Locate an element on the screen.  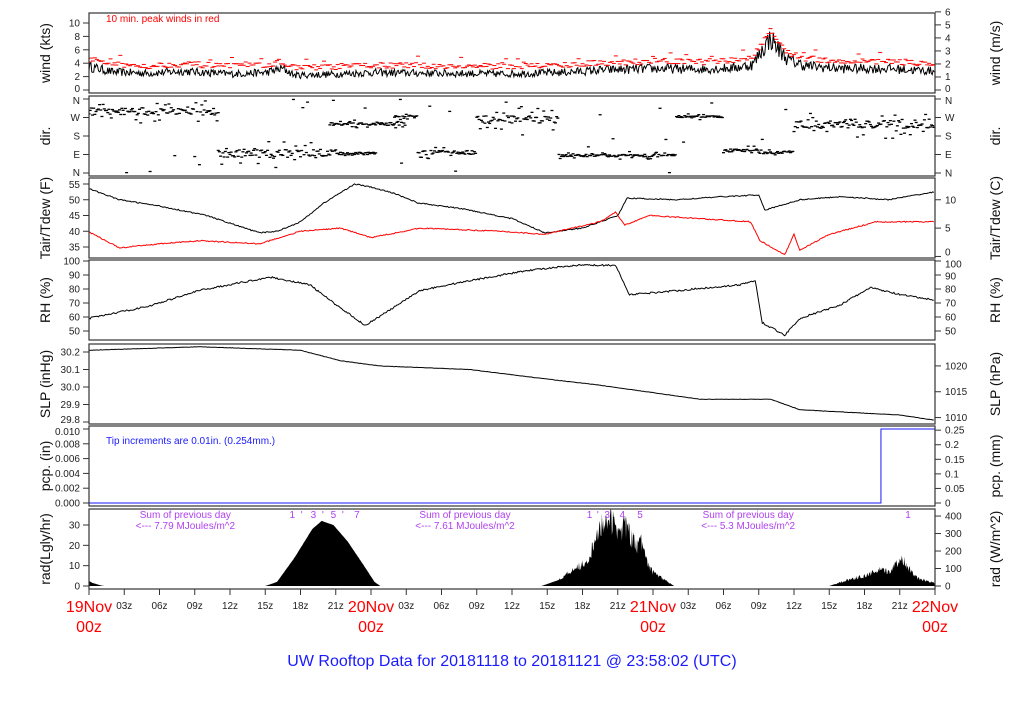
plot-area-dir is located at coordinates (512, 136).